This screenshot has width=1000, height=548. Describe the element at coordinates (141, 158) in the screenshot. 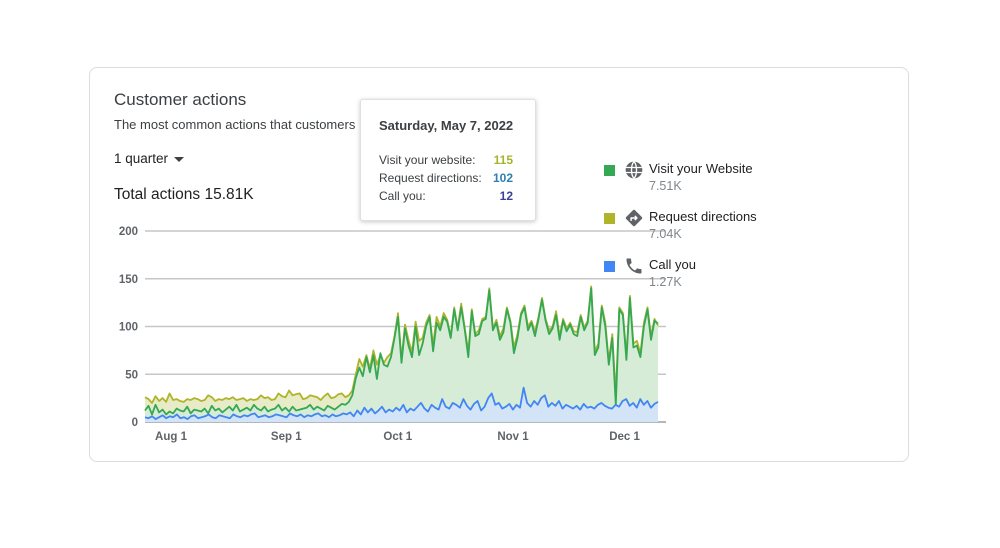

I see `period-label: 1 quarter` at that location.